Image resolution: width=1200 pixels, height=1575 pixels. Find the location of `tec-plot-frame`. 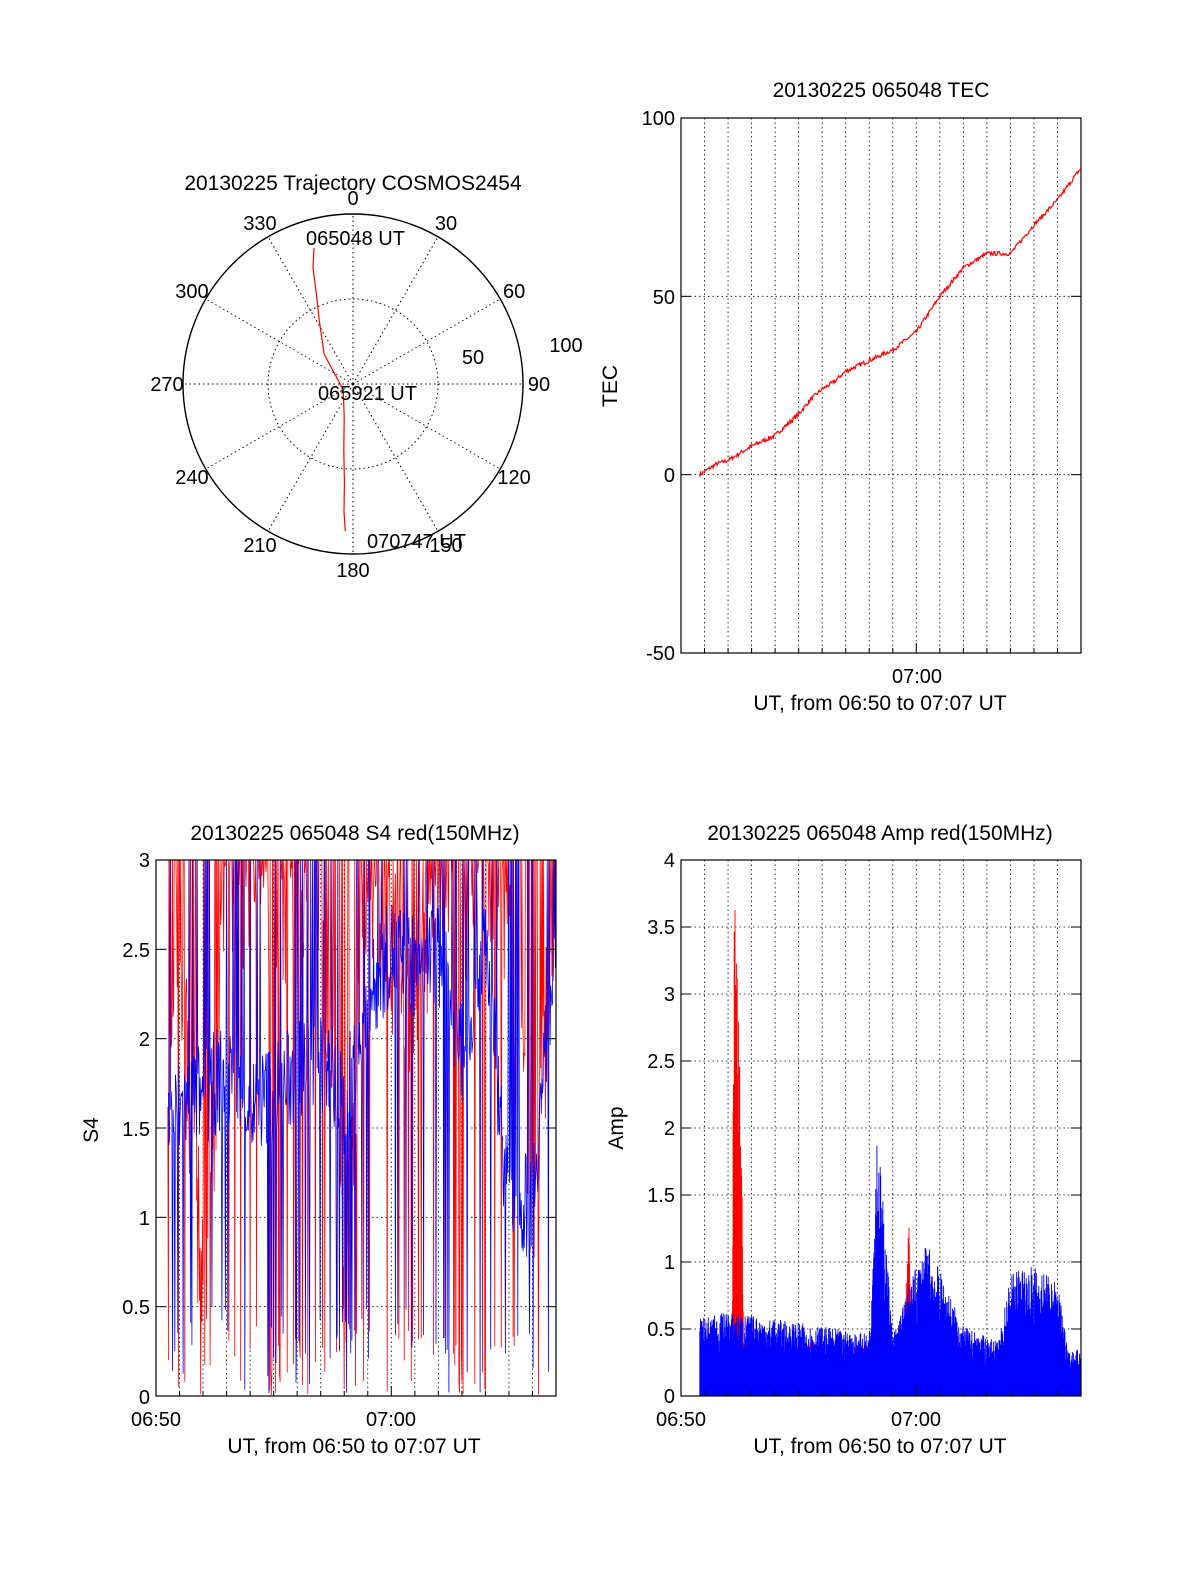

tec-plot-frame is located at coordinates (881, 385).